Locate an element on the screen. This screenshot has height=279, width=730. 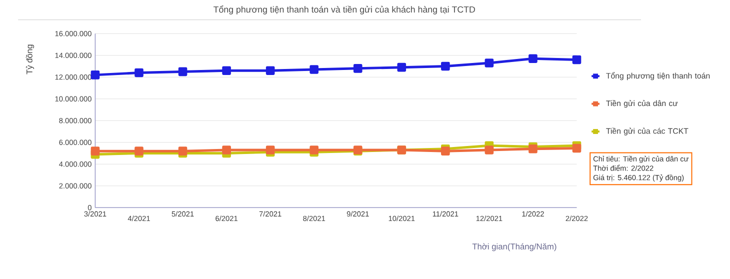
y-axis-title: Tỷ đồng is located at coordinates (30, 59).